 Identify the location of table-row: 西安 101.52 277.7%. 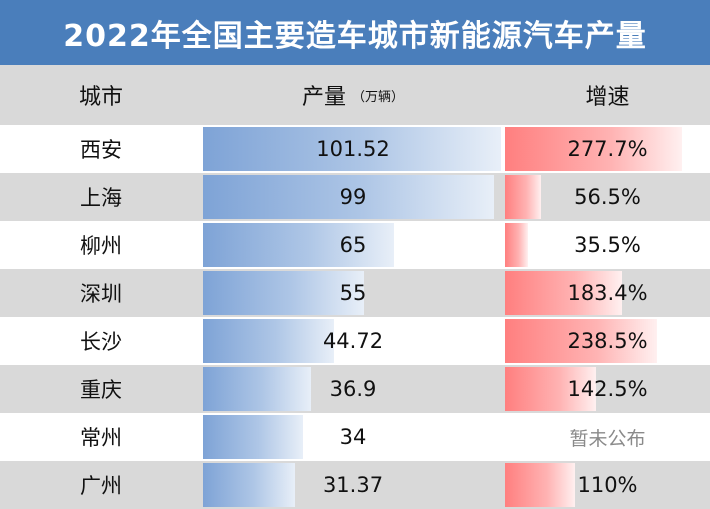
(355, 149).